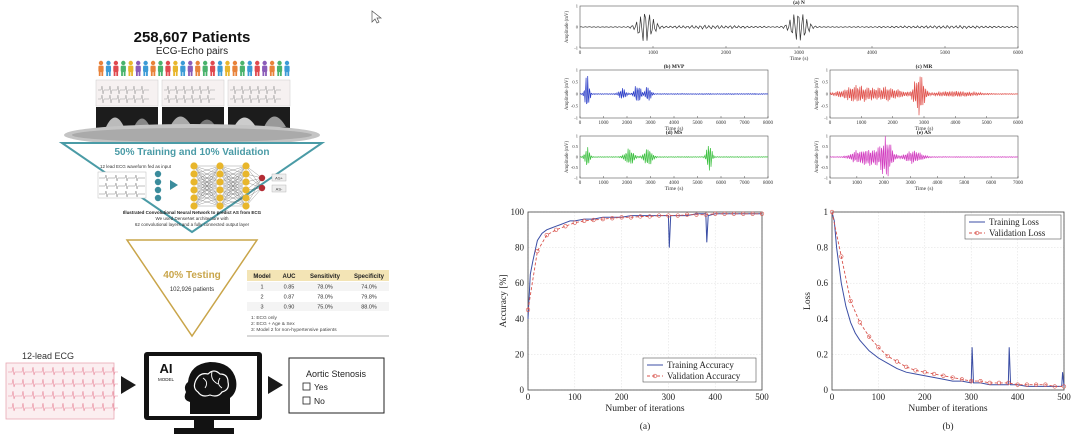 Image resolution: width=1080 pixels, height=438 pixels. What do you see at coordinates (290, 277) in the screenshot?
I see `table-header-auc: AUC` at bounding box center [290, 277].